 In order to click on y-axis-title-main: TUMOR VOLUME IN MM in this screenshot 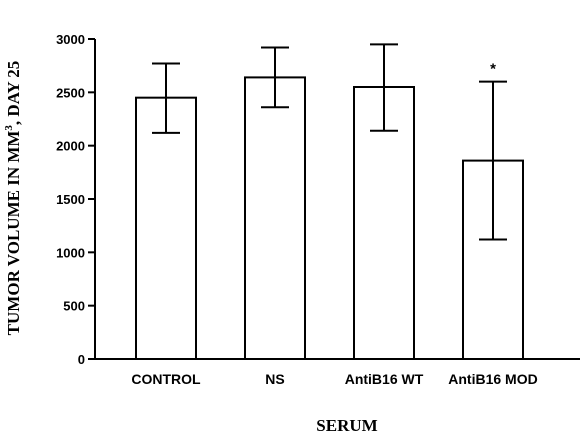, I will do `click(13, 233)`.